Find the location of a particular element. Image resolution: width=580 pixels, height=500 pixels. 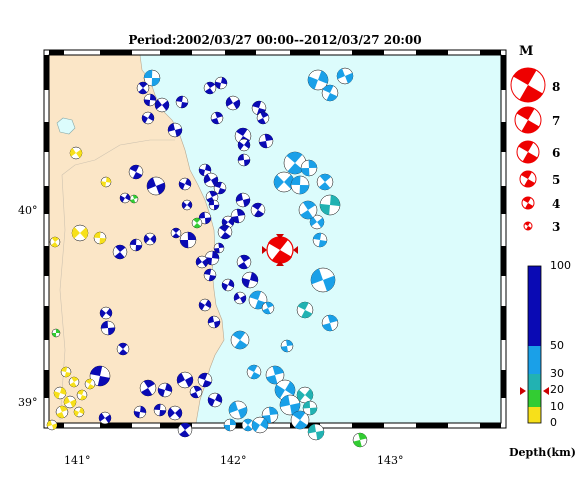

magnitude-5: 5 is located at coordinates (556, 180).